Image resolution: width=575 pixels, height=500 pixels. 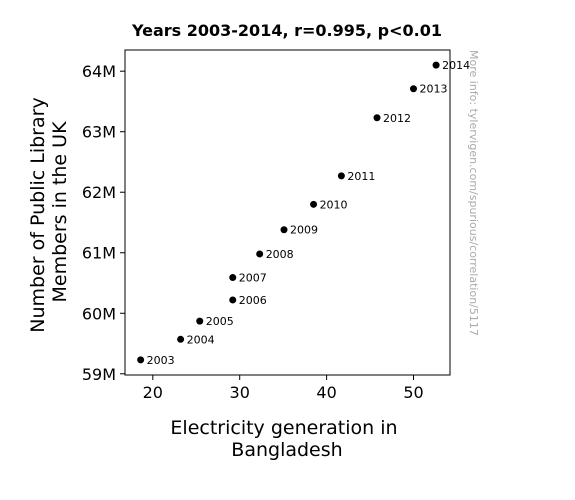 I want to click on x-axis-label-line-2: Bangladesh, so click(x=286, y=450).